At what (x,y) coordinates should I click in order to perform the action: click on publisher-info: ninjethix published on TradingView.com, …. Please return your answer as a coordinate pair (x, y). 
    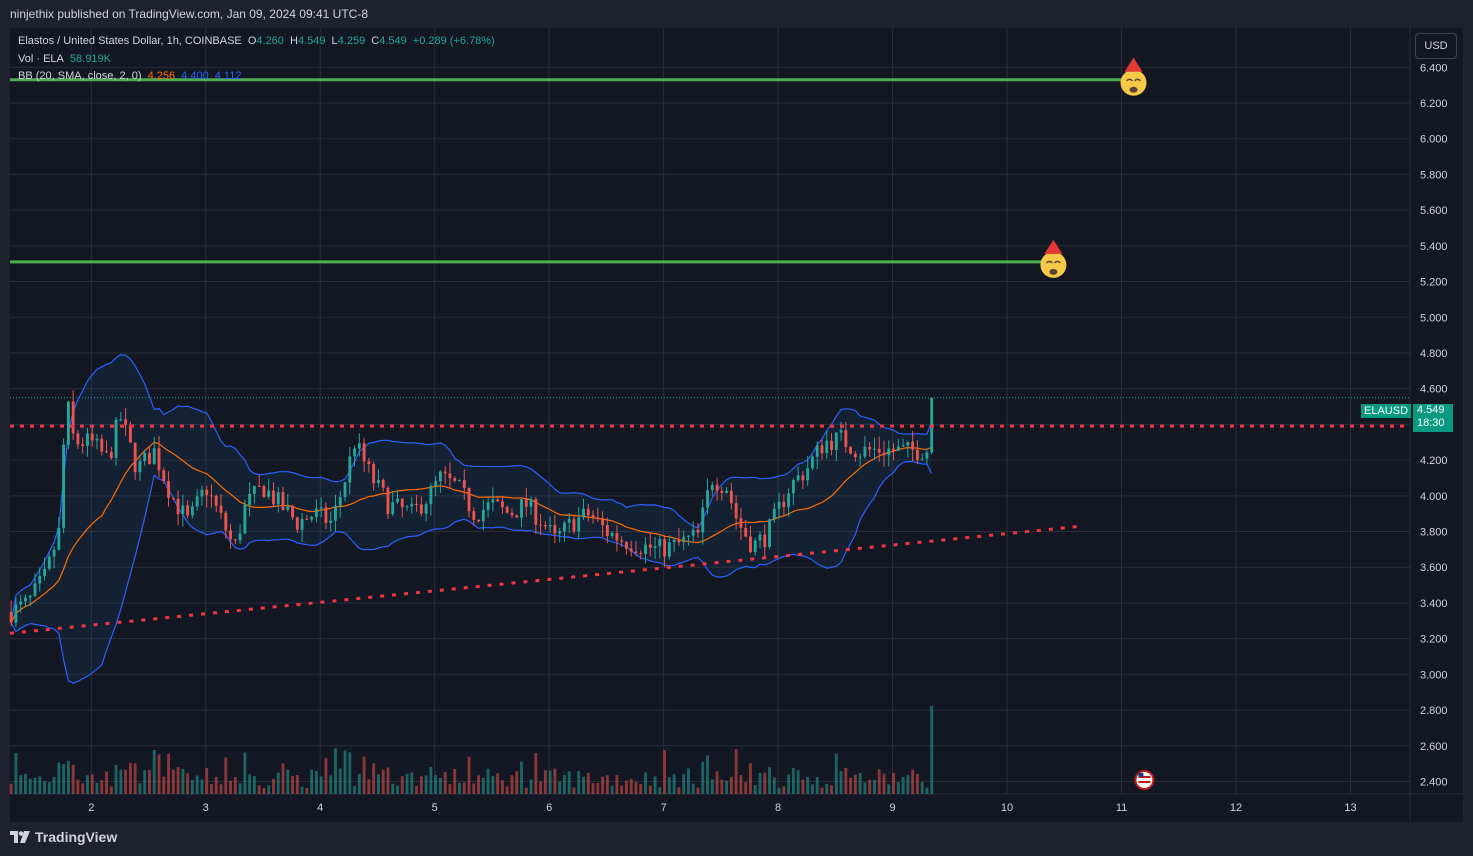
    Looking at the image, I should click on (189, 14).